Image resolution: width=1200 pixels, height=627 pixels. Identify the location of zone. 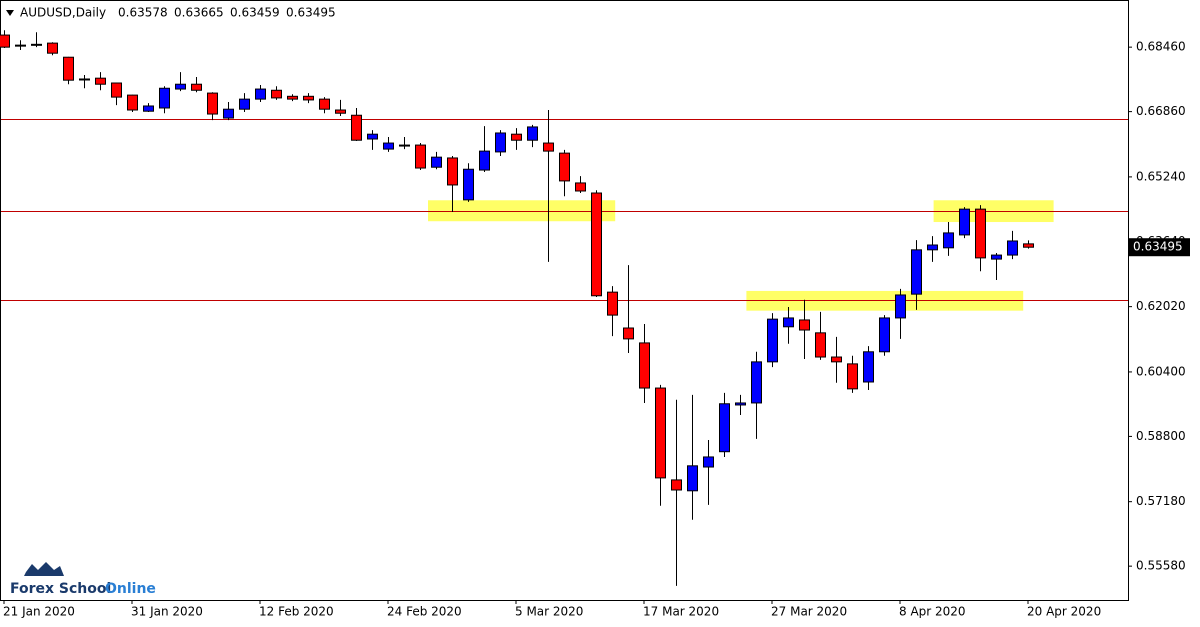
(522, 211).